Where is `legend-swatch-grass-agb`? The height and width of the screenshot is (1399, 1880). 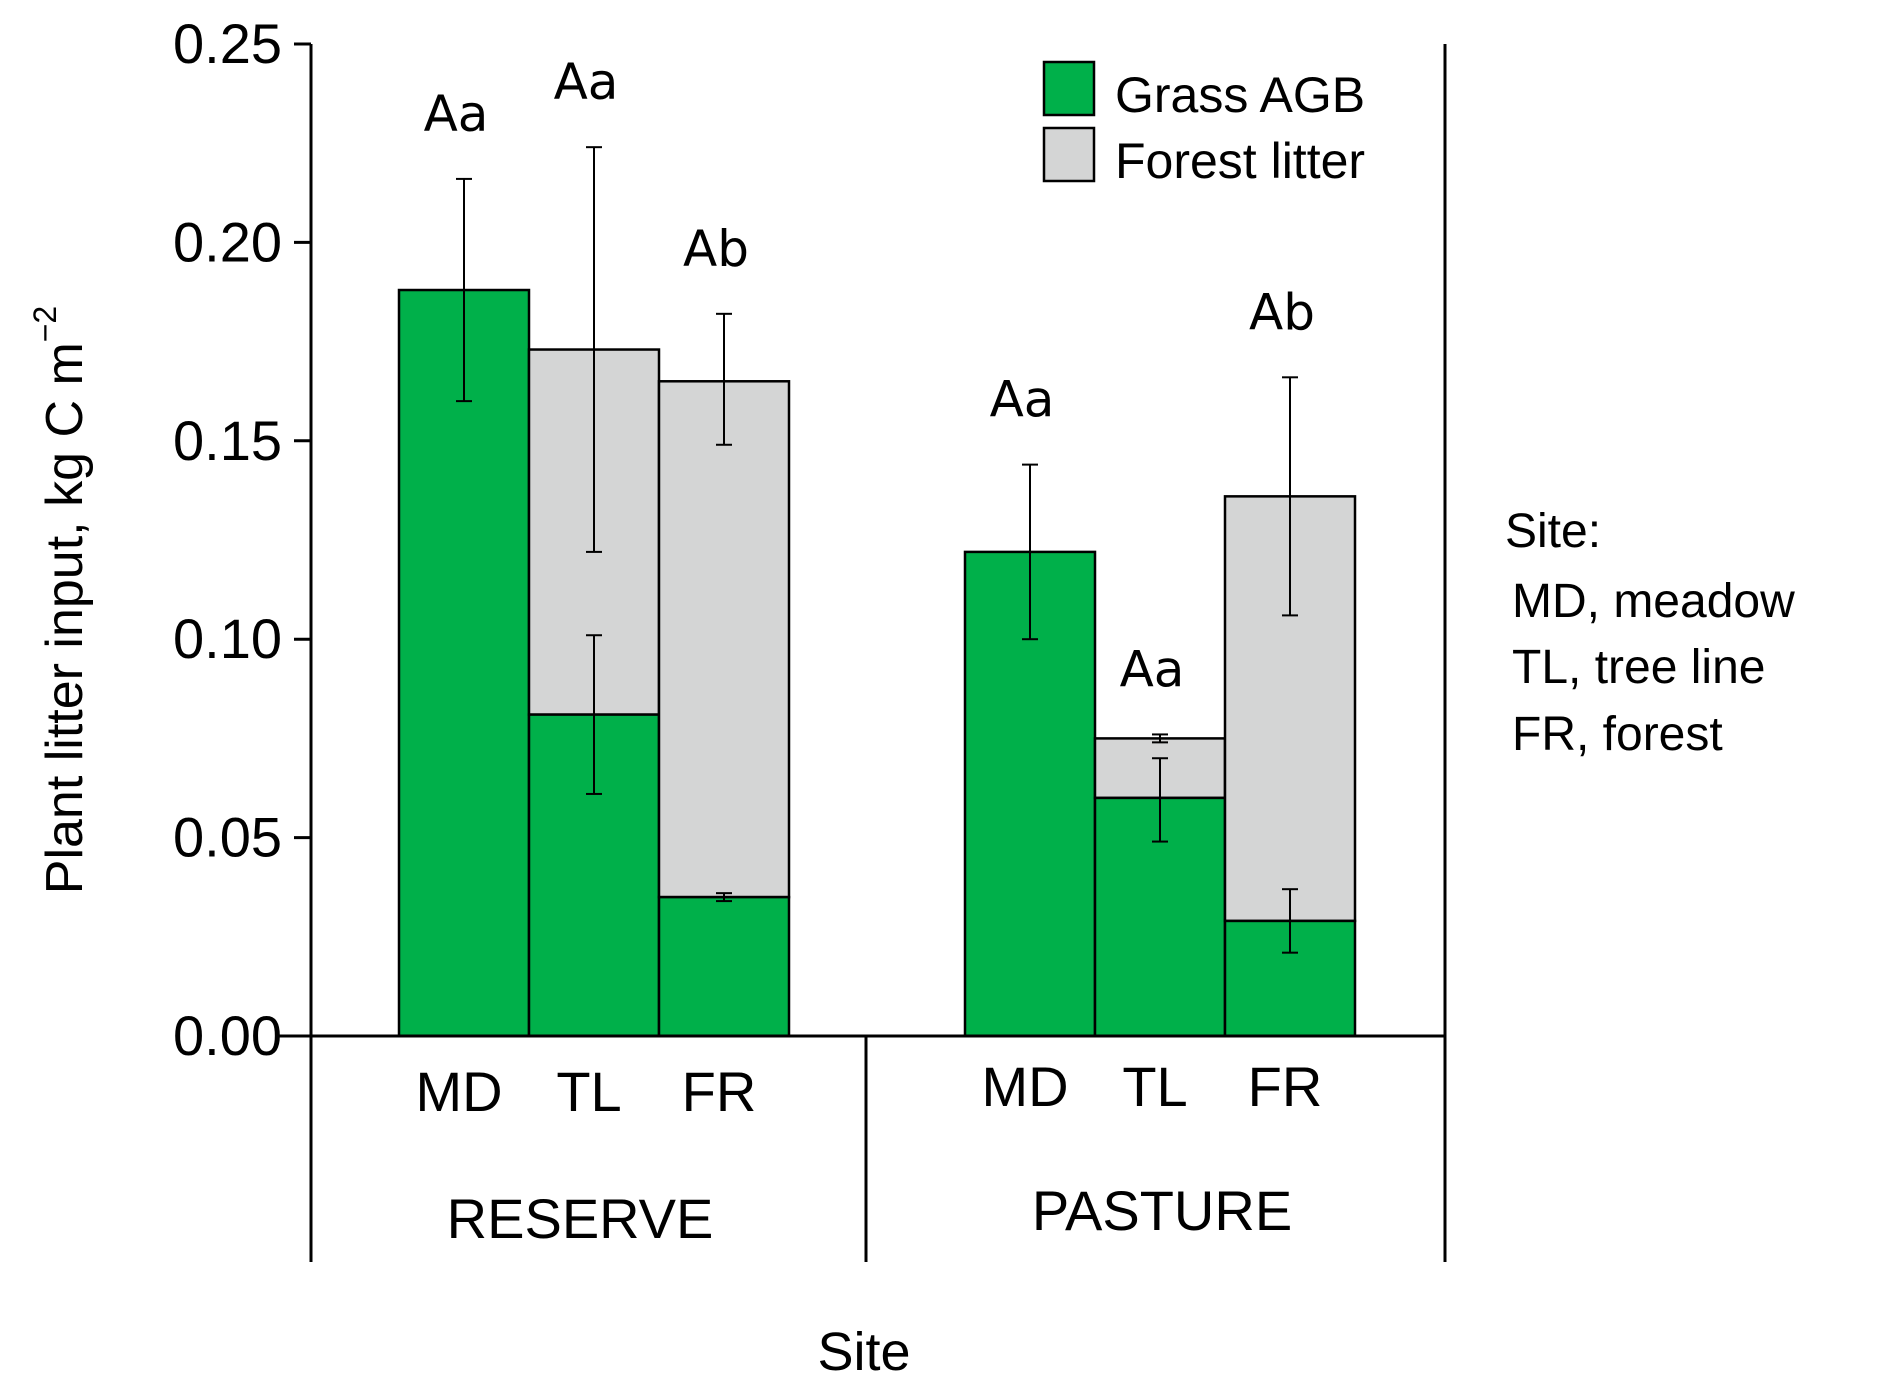
legend-swatch-grass-agb is located at coordinates (1069, 88).